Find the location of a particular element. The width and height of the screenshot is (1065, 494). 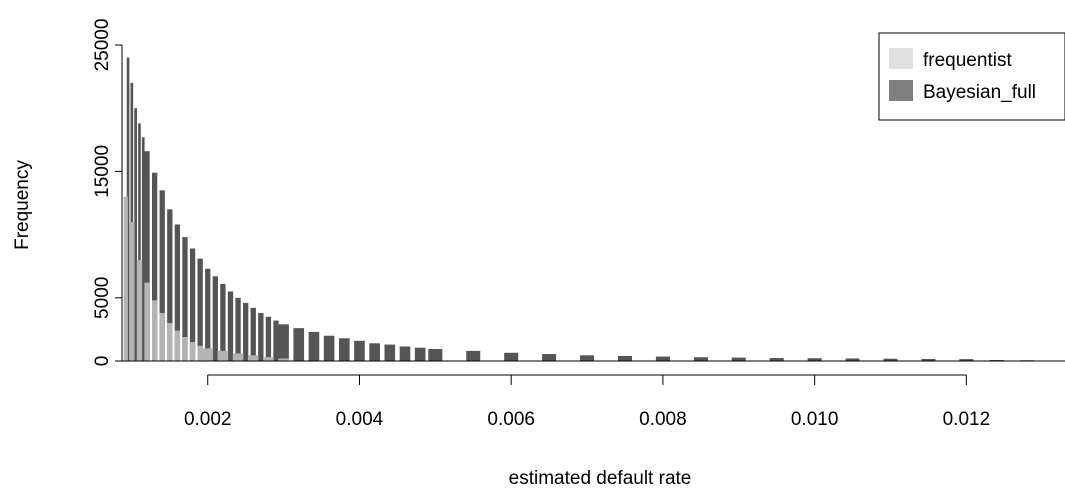

legend-swatch-bayesian-full is located at coordinates (901, 90).